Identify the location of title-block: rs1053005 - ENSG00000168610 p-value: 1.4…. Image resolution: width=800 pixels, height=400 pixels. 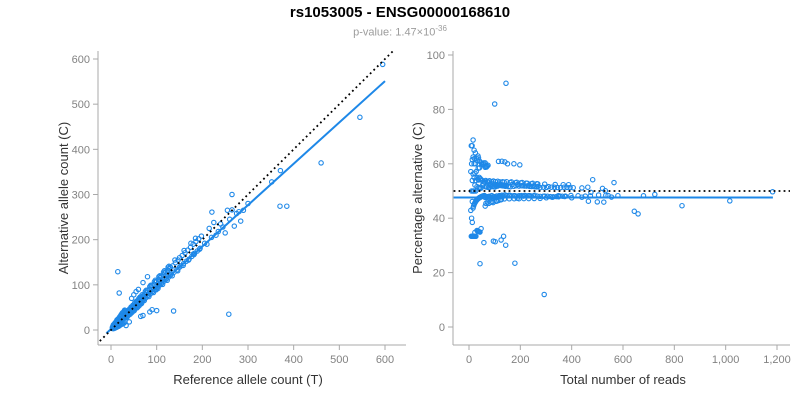
(400, 22).